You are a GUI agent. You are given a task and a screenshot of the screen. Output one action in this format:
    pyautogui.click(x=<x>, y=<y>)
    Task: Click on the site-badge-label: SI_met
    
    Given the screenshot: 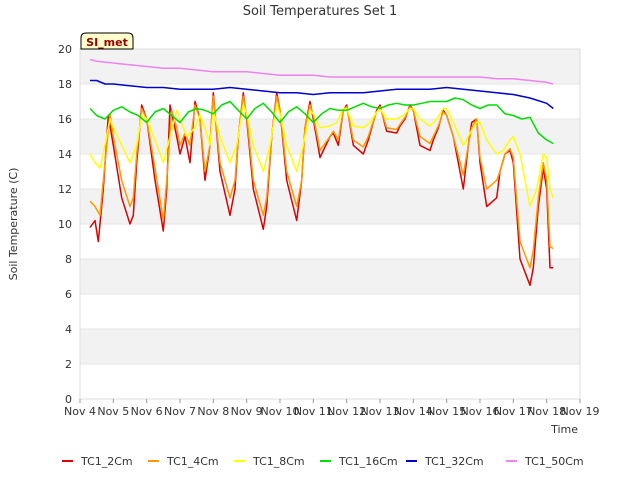 What is the action you would take?
    pyautogui.click(x=107, y=42)
    